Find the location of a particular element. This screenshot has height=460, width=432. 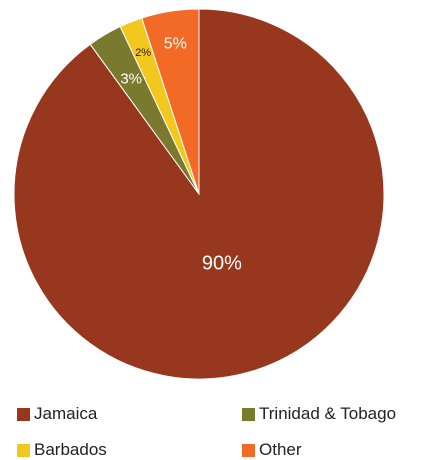

pie-data-labels: 90% 3% 2% 5% is located at coordinates (181, 154).